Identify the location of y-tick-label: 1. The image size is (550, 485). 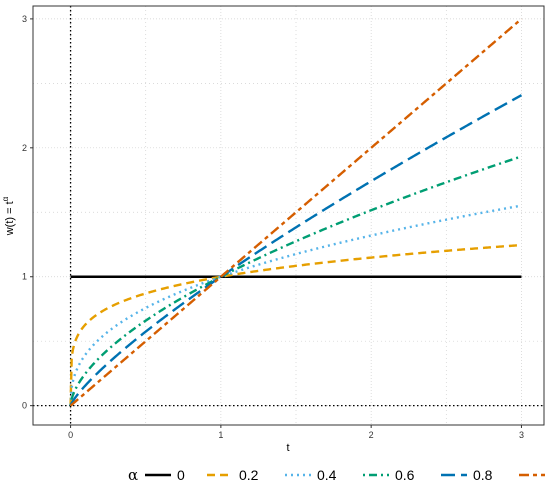
(24, 277).